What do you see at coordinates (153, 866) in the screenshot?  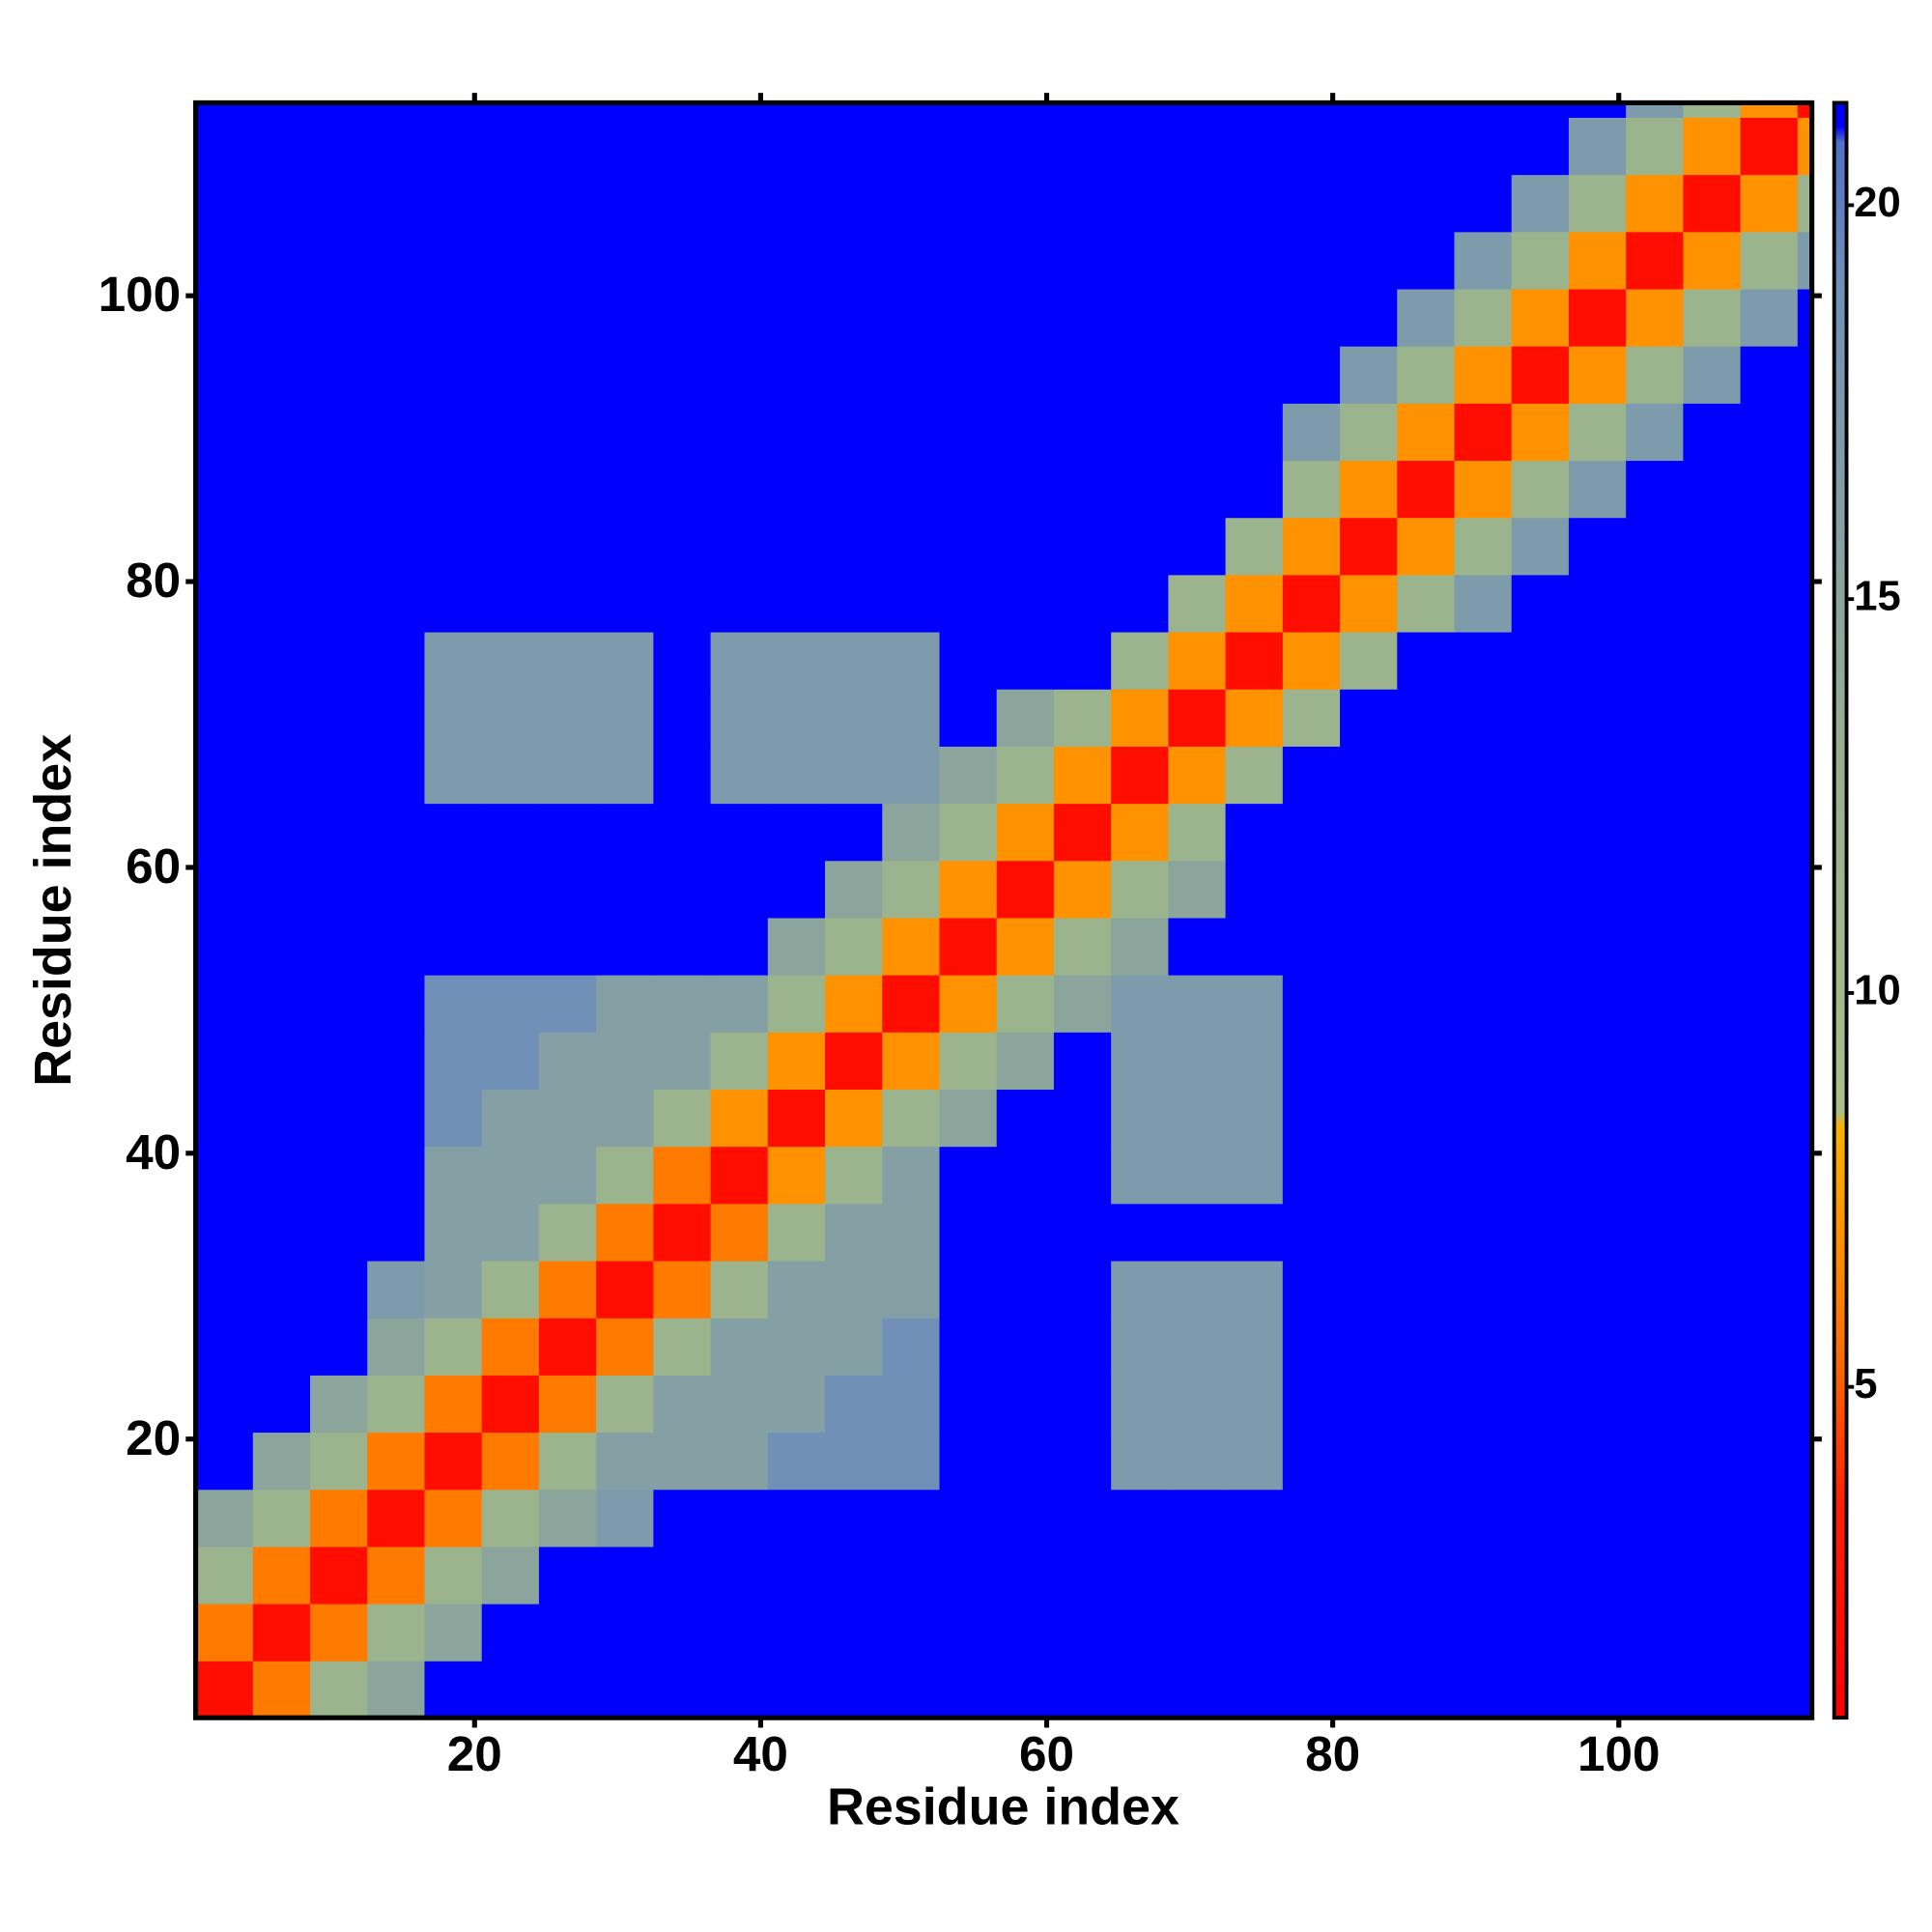 I see `y-tick-label: 60` at bounding box center [153, 866].